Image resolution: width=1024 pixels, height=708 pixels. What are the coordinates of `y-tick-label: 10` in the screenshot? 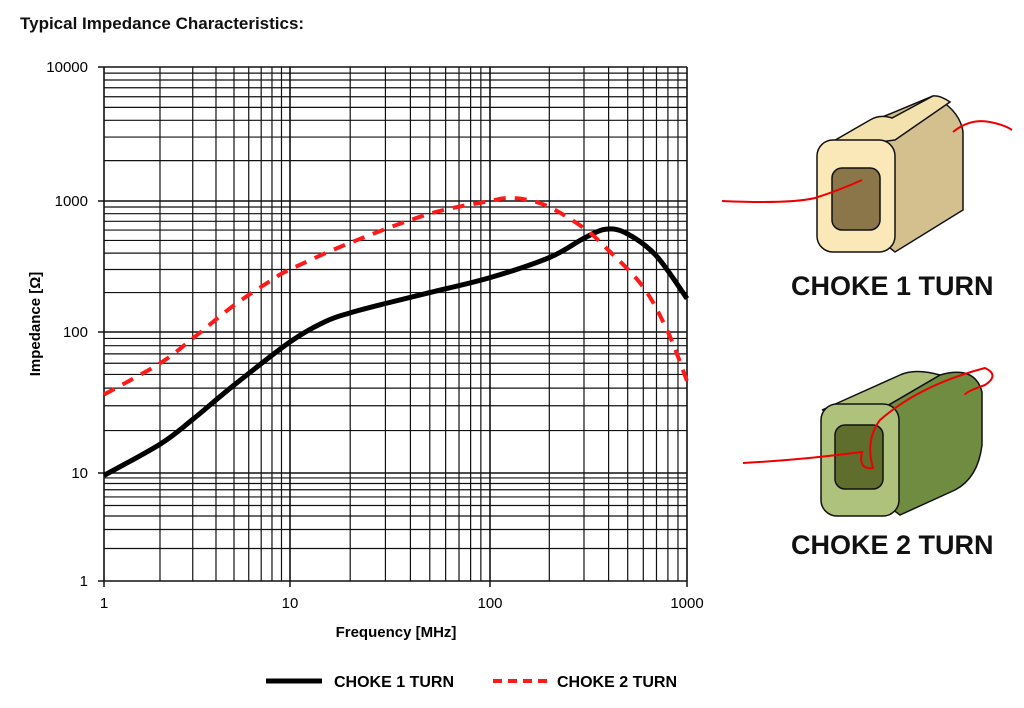 It's located at (79, 473).